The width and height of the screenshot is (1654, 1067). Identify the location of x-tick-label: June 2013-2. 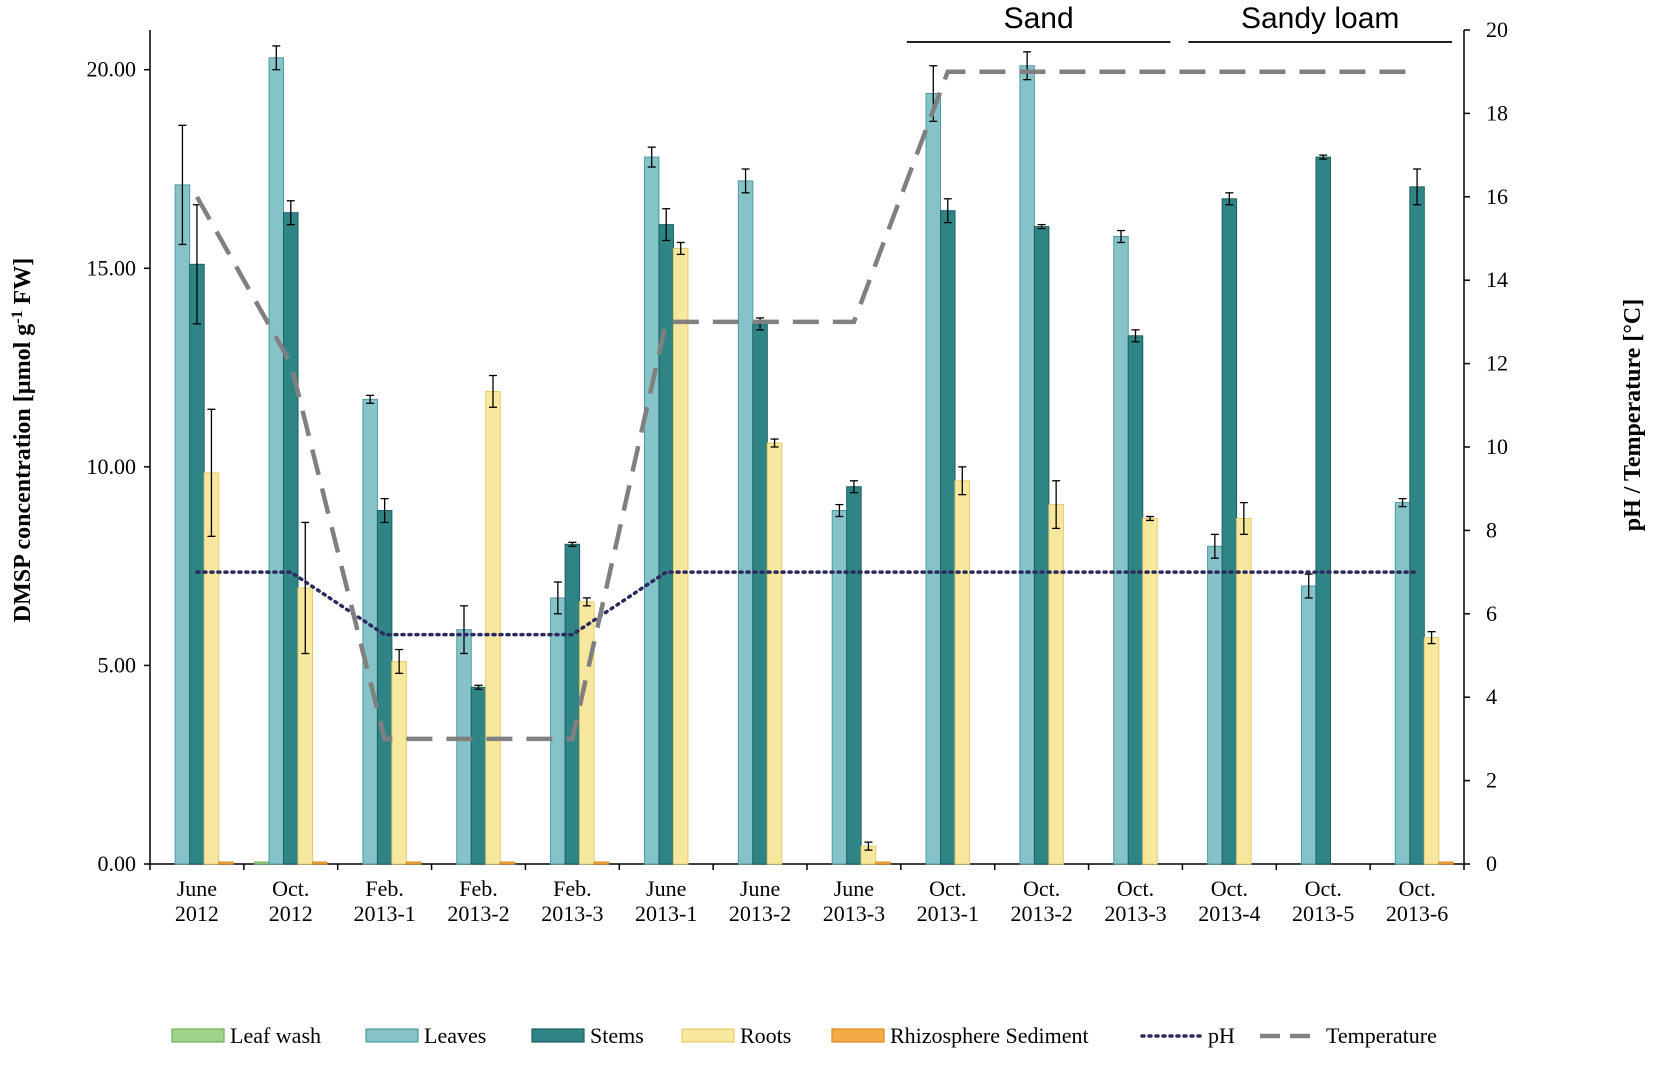
(760, 901).